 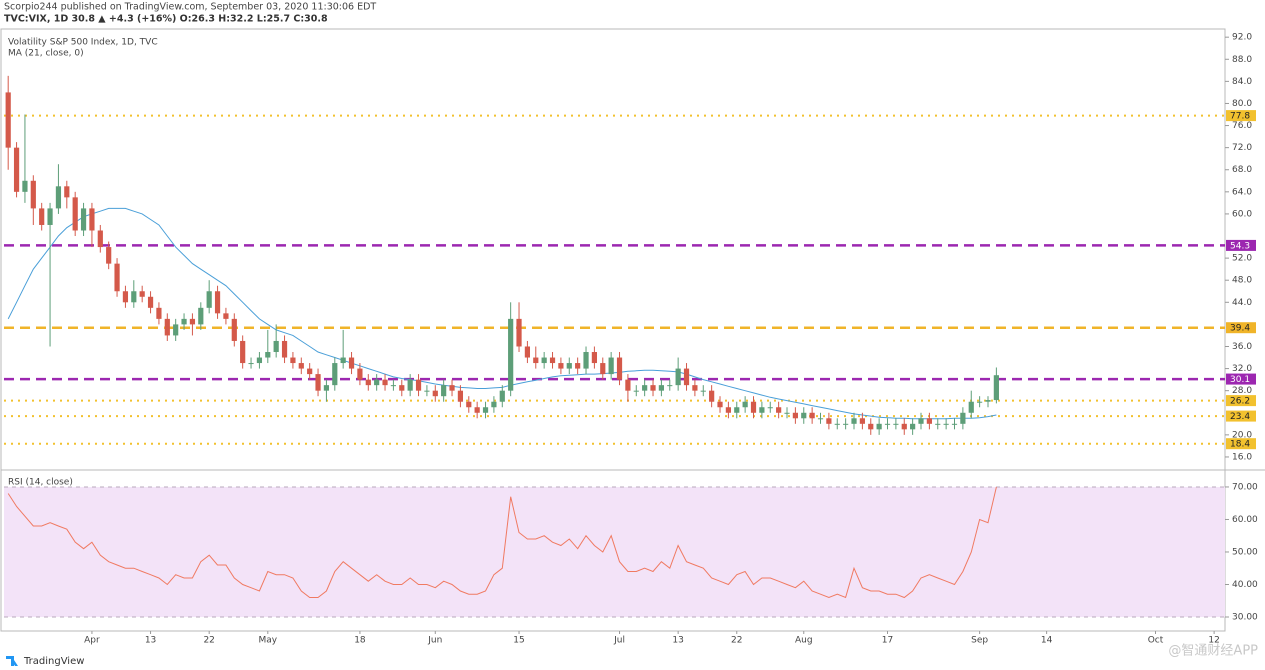 What do you see at coordinates (1242, 281) in the screenshot?
I see `y-tick-label: 48.0` at bounding box center [1242, 281].